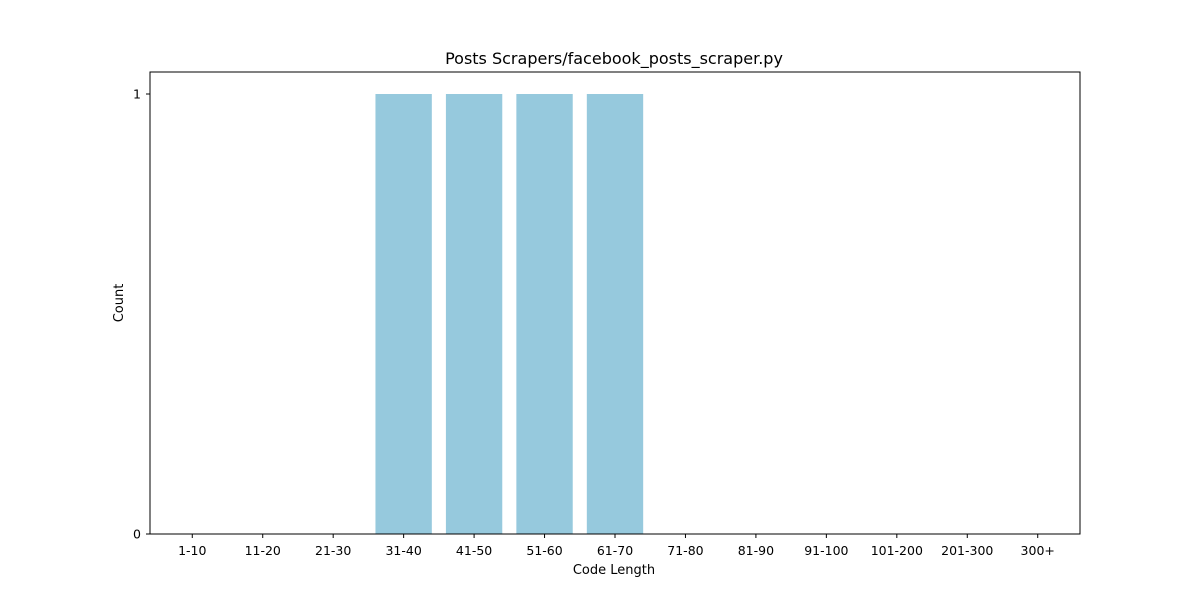 The image size is (1200, 600). What do you see at coordinates (967, 550) in the screenshot?
I see `x-tick-label: 201-300` at bounding box center [967, 550].